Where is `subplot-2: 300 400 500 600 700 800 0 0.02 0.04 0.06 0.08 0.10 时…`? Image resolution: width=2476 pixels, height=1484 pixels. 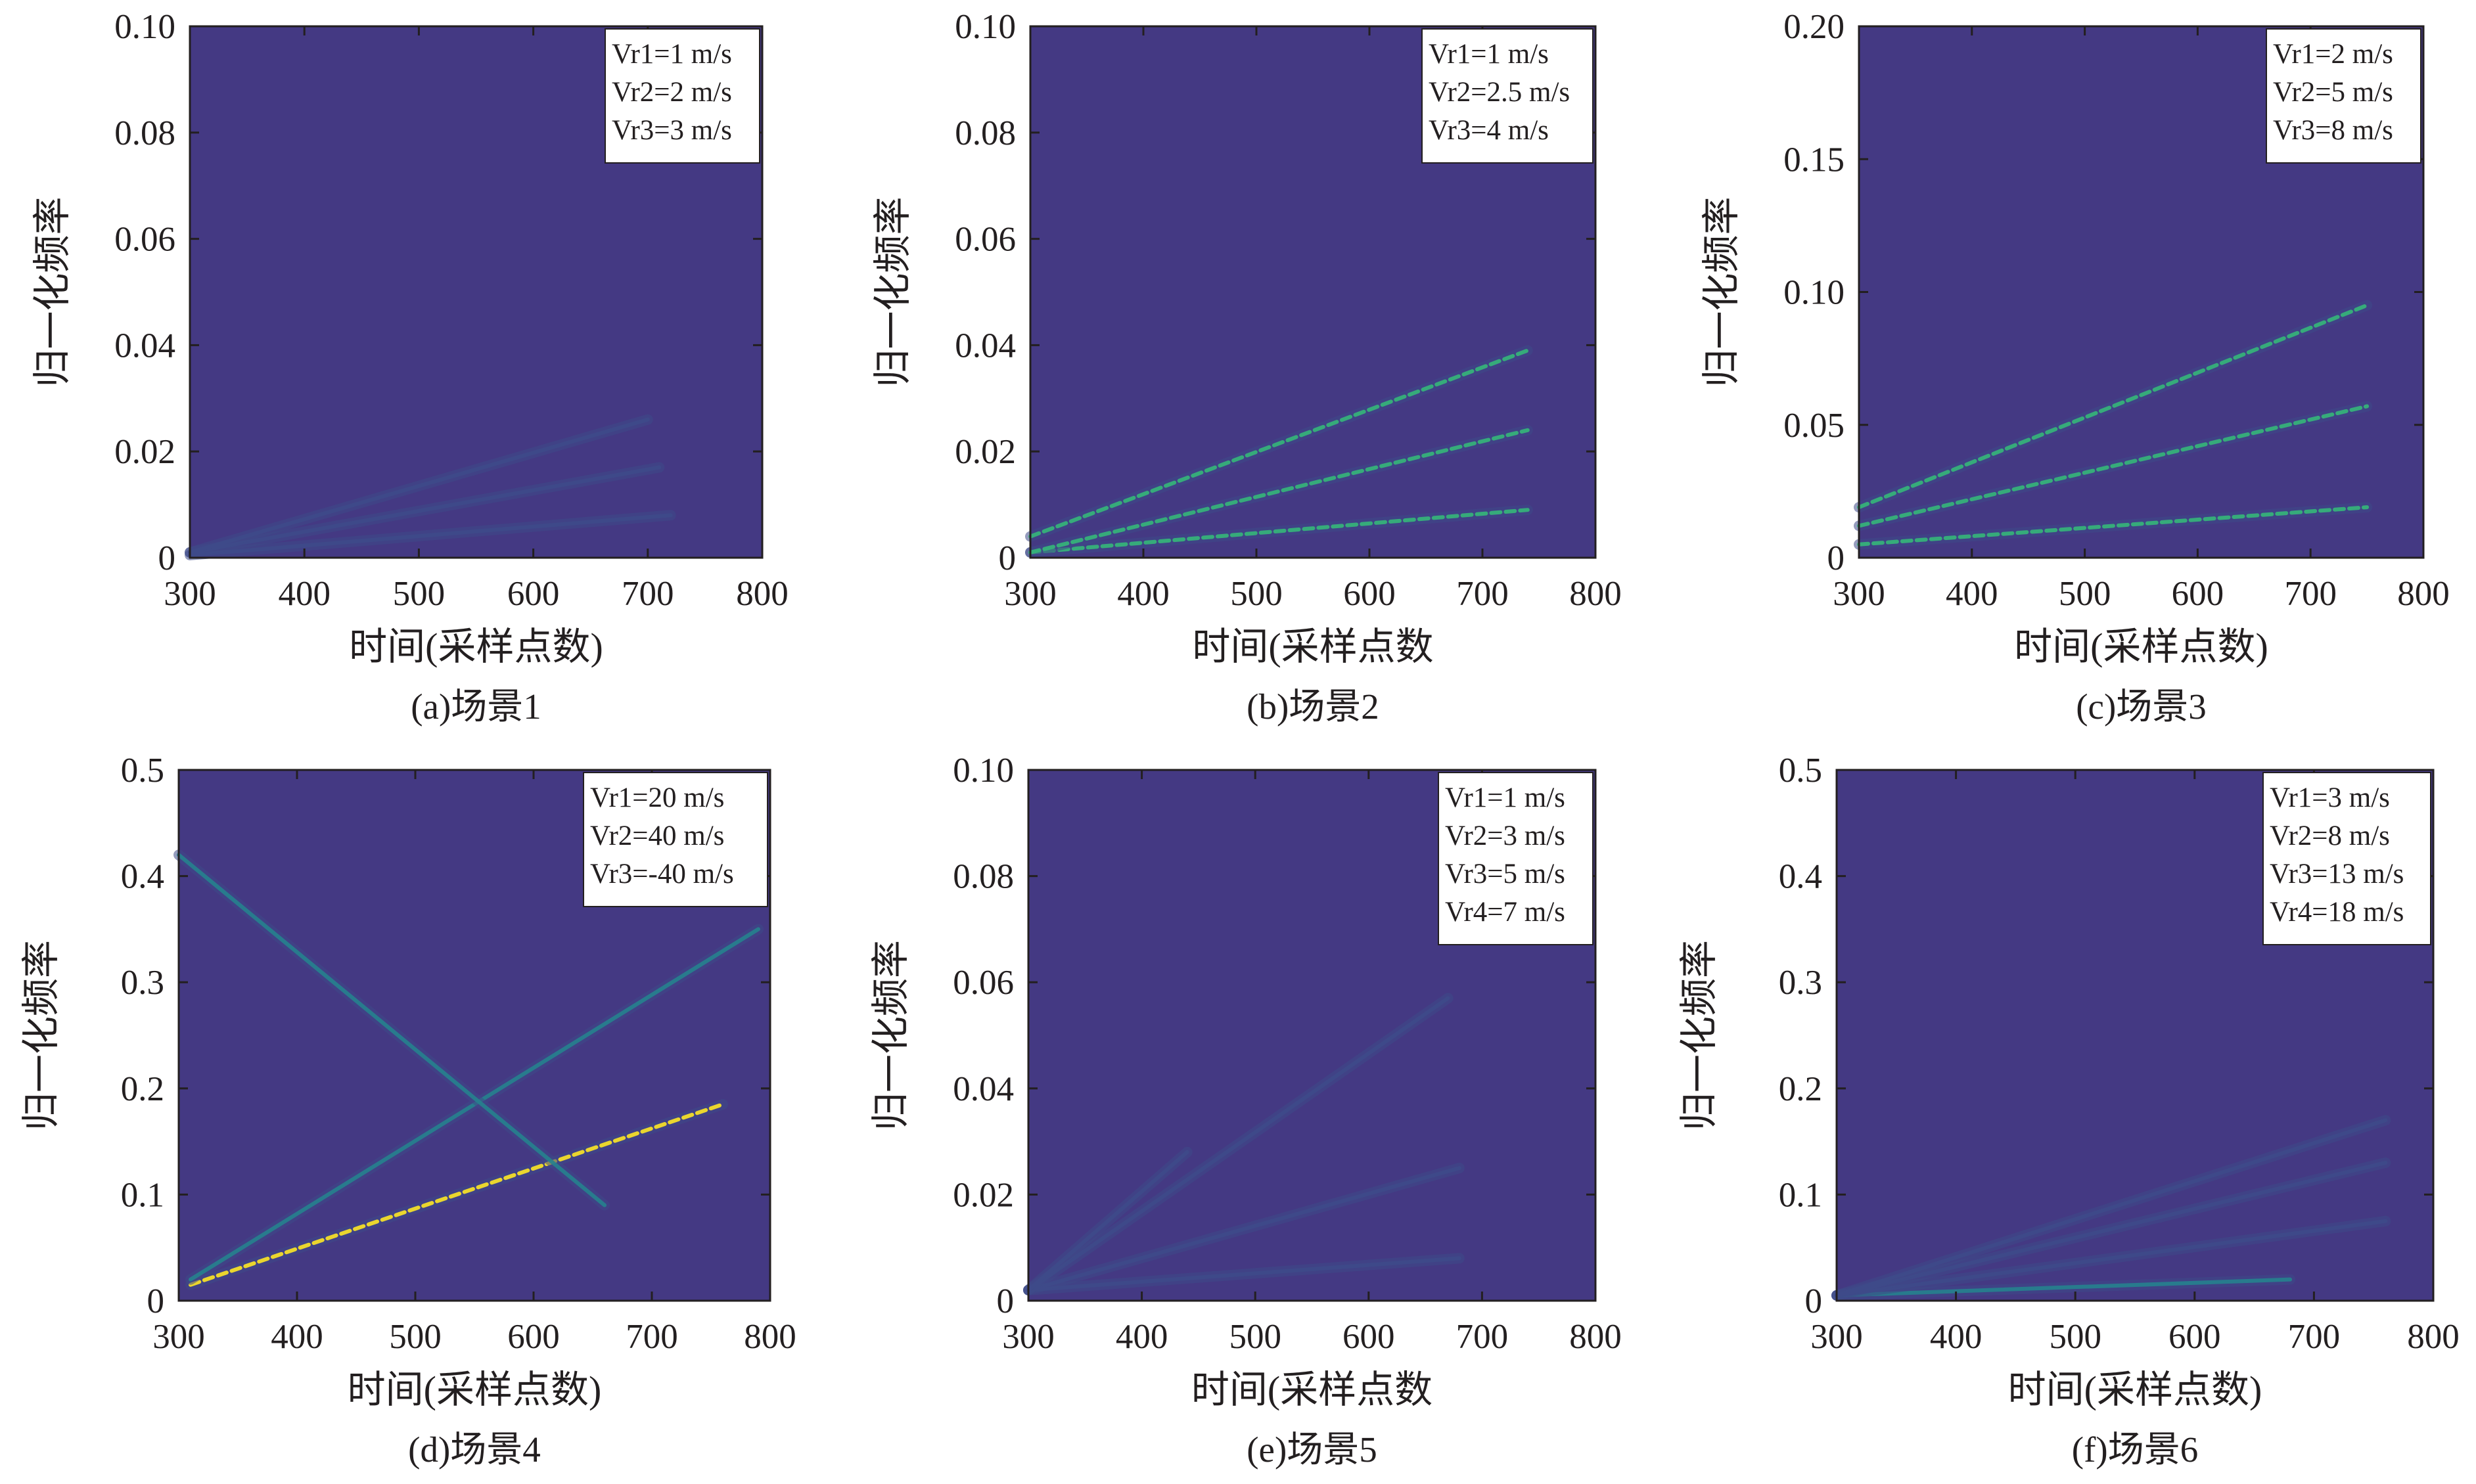
subplot-2: 300 400 500 600 700 800 0 0.02 0.04 0.06 0.08 0.10 时… is located at coordinates (1246, 367).